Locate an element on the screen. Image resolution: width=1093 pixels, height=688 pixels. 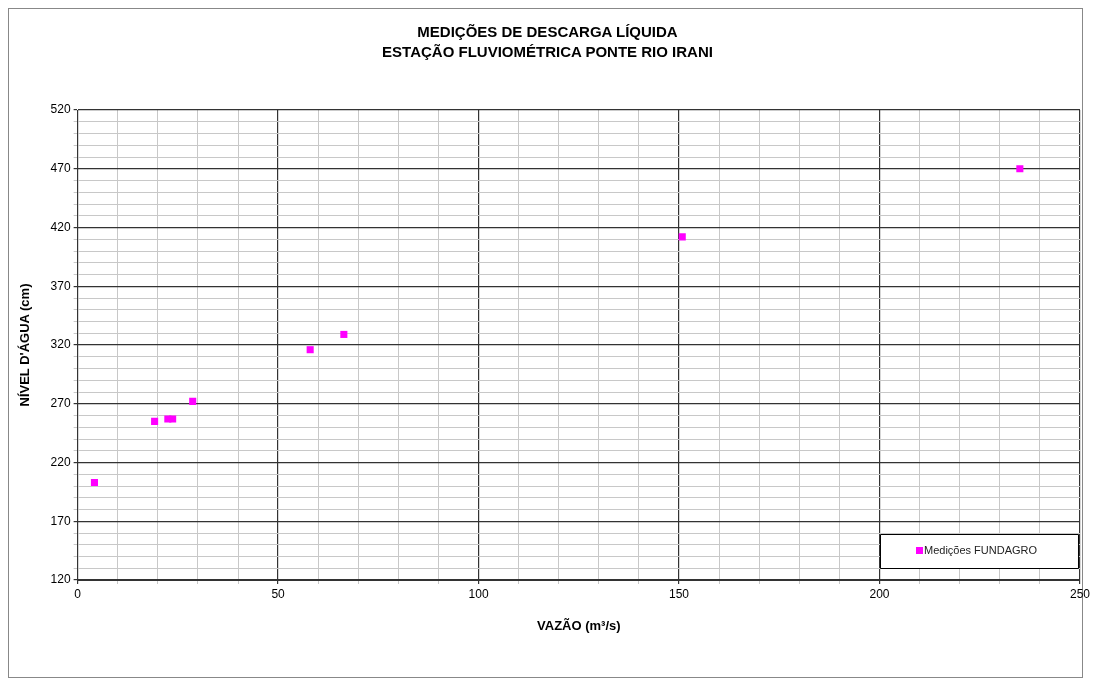
y-tick-label: 220 is located at coordinates (60, 461).